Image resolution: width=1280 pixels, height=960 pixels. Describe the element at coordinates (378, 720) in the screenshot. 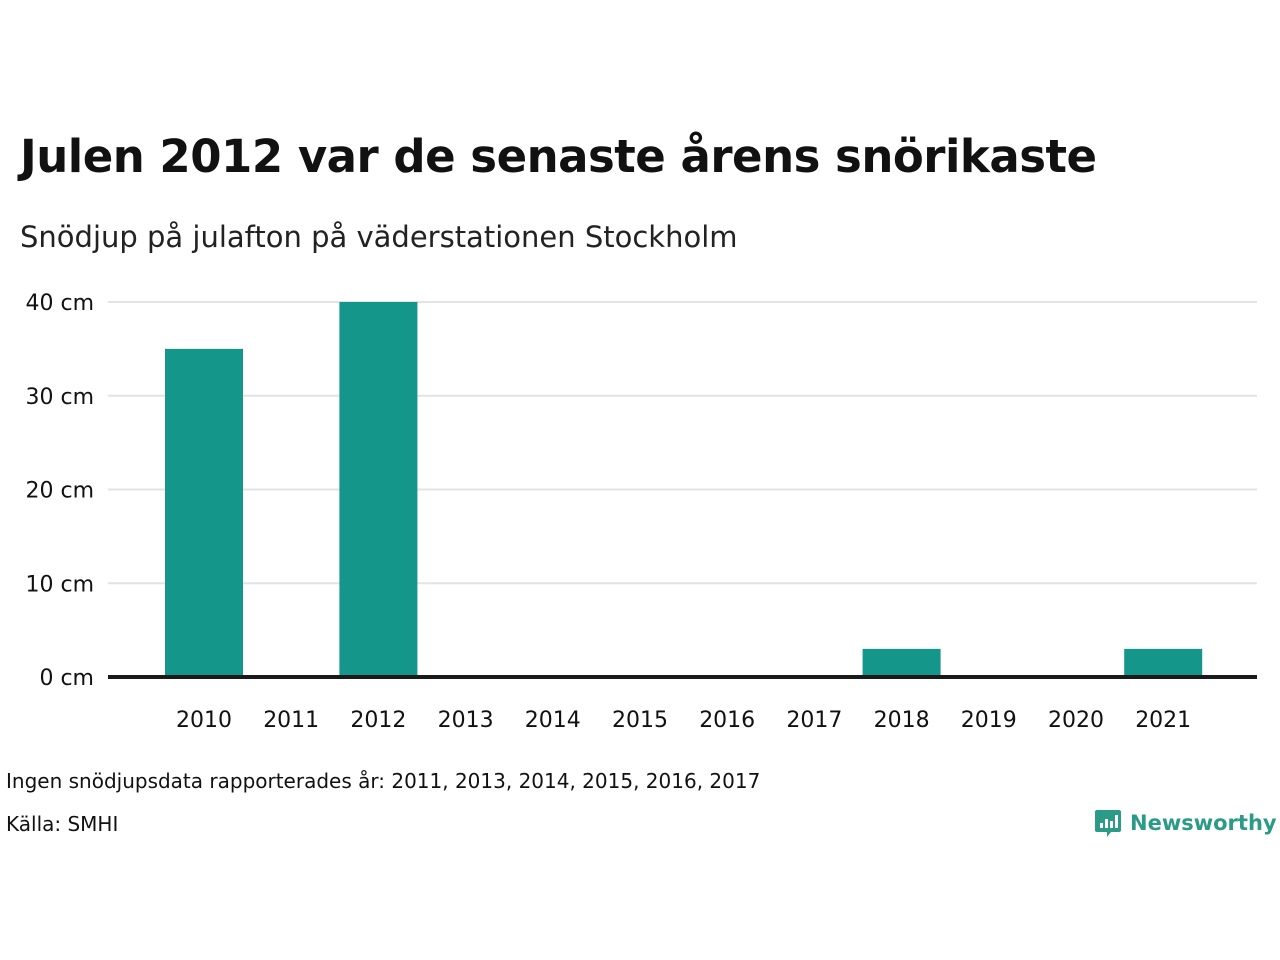

I see `x-tick-label: 2012` at that location.